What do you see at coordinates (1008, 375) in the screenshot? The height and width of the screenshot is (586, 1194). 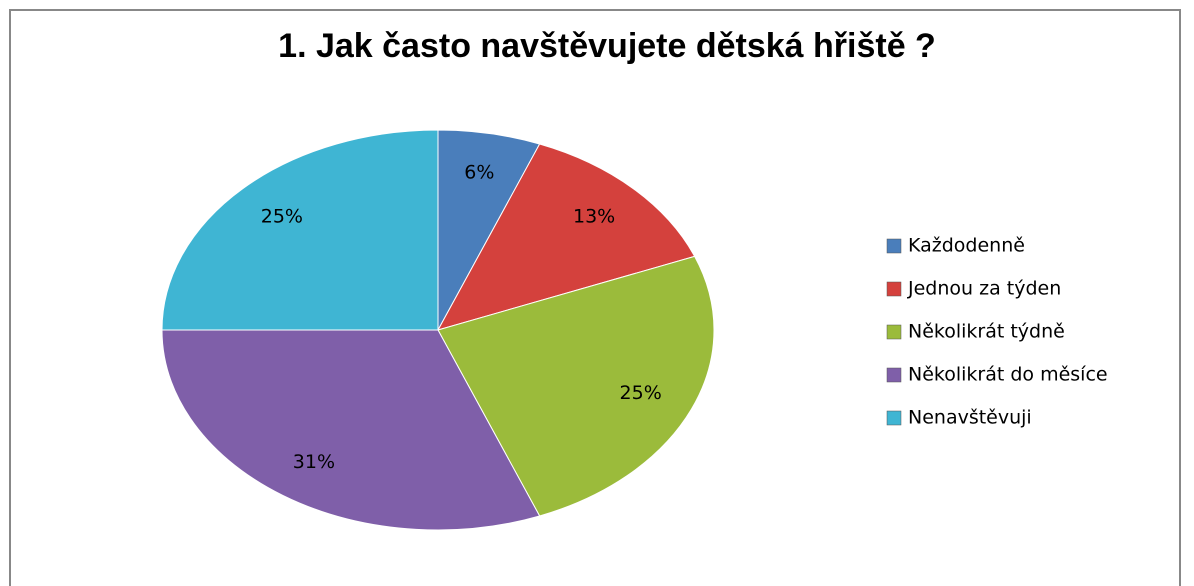 I see `legend-label: Několikrát do měsíce` at bounding box center [1008, 375].